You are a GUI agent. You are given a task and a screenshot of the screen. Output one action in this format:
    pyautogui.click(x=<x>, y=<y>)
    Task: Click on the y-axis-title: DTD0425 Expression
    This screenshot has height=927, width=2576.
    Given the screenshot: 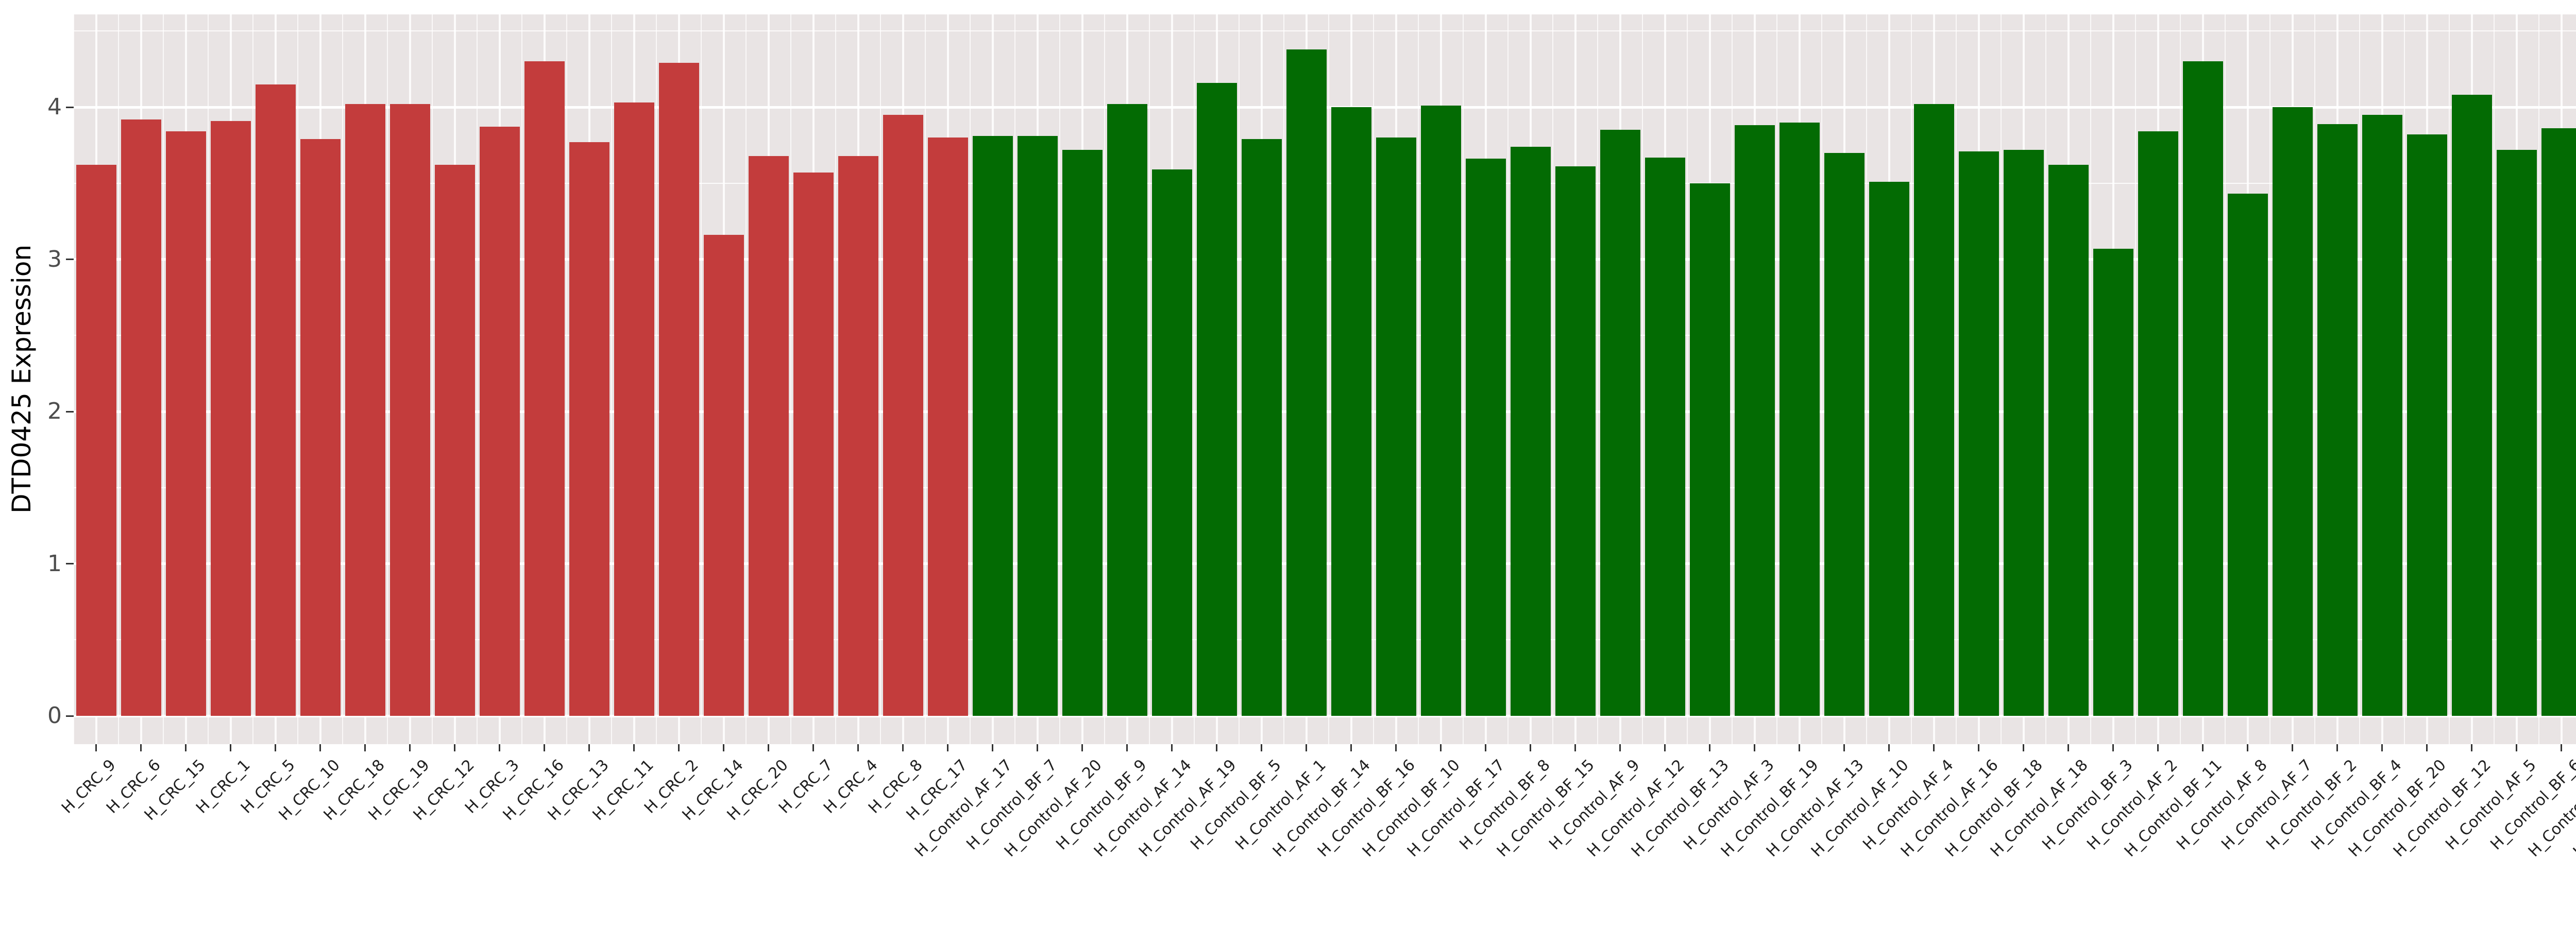 What is the action you would take?
    pyautogui.click(x=22, y=379)
    